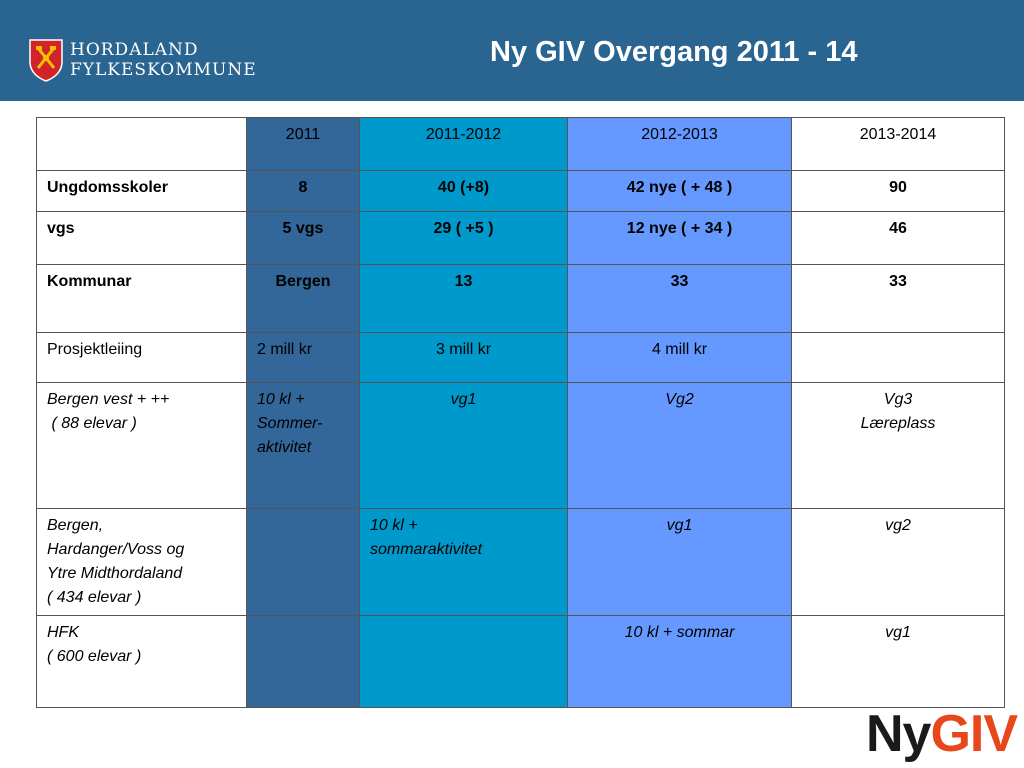 The width and height of the screenshot is (1024, 768). Describe the element at coordinates (303, 357) in the screenshot. I see `table-cell-r3-c1: 2 mill kr` at that location.